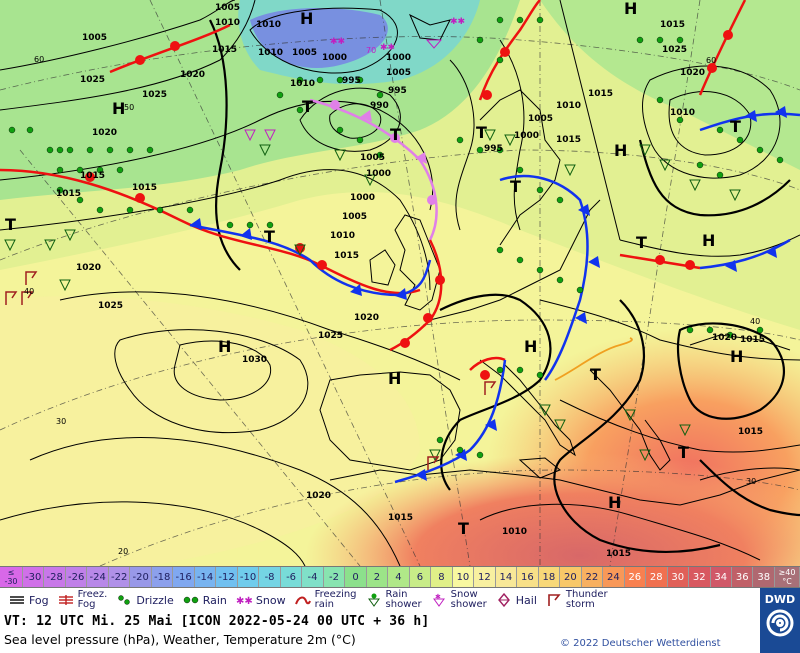  What do you see at coordinates (325, 600) in the screenshot?
I see `legend-freezing-rain: Freezing rain` at bounding box center [325, 600].